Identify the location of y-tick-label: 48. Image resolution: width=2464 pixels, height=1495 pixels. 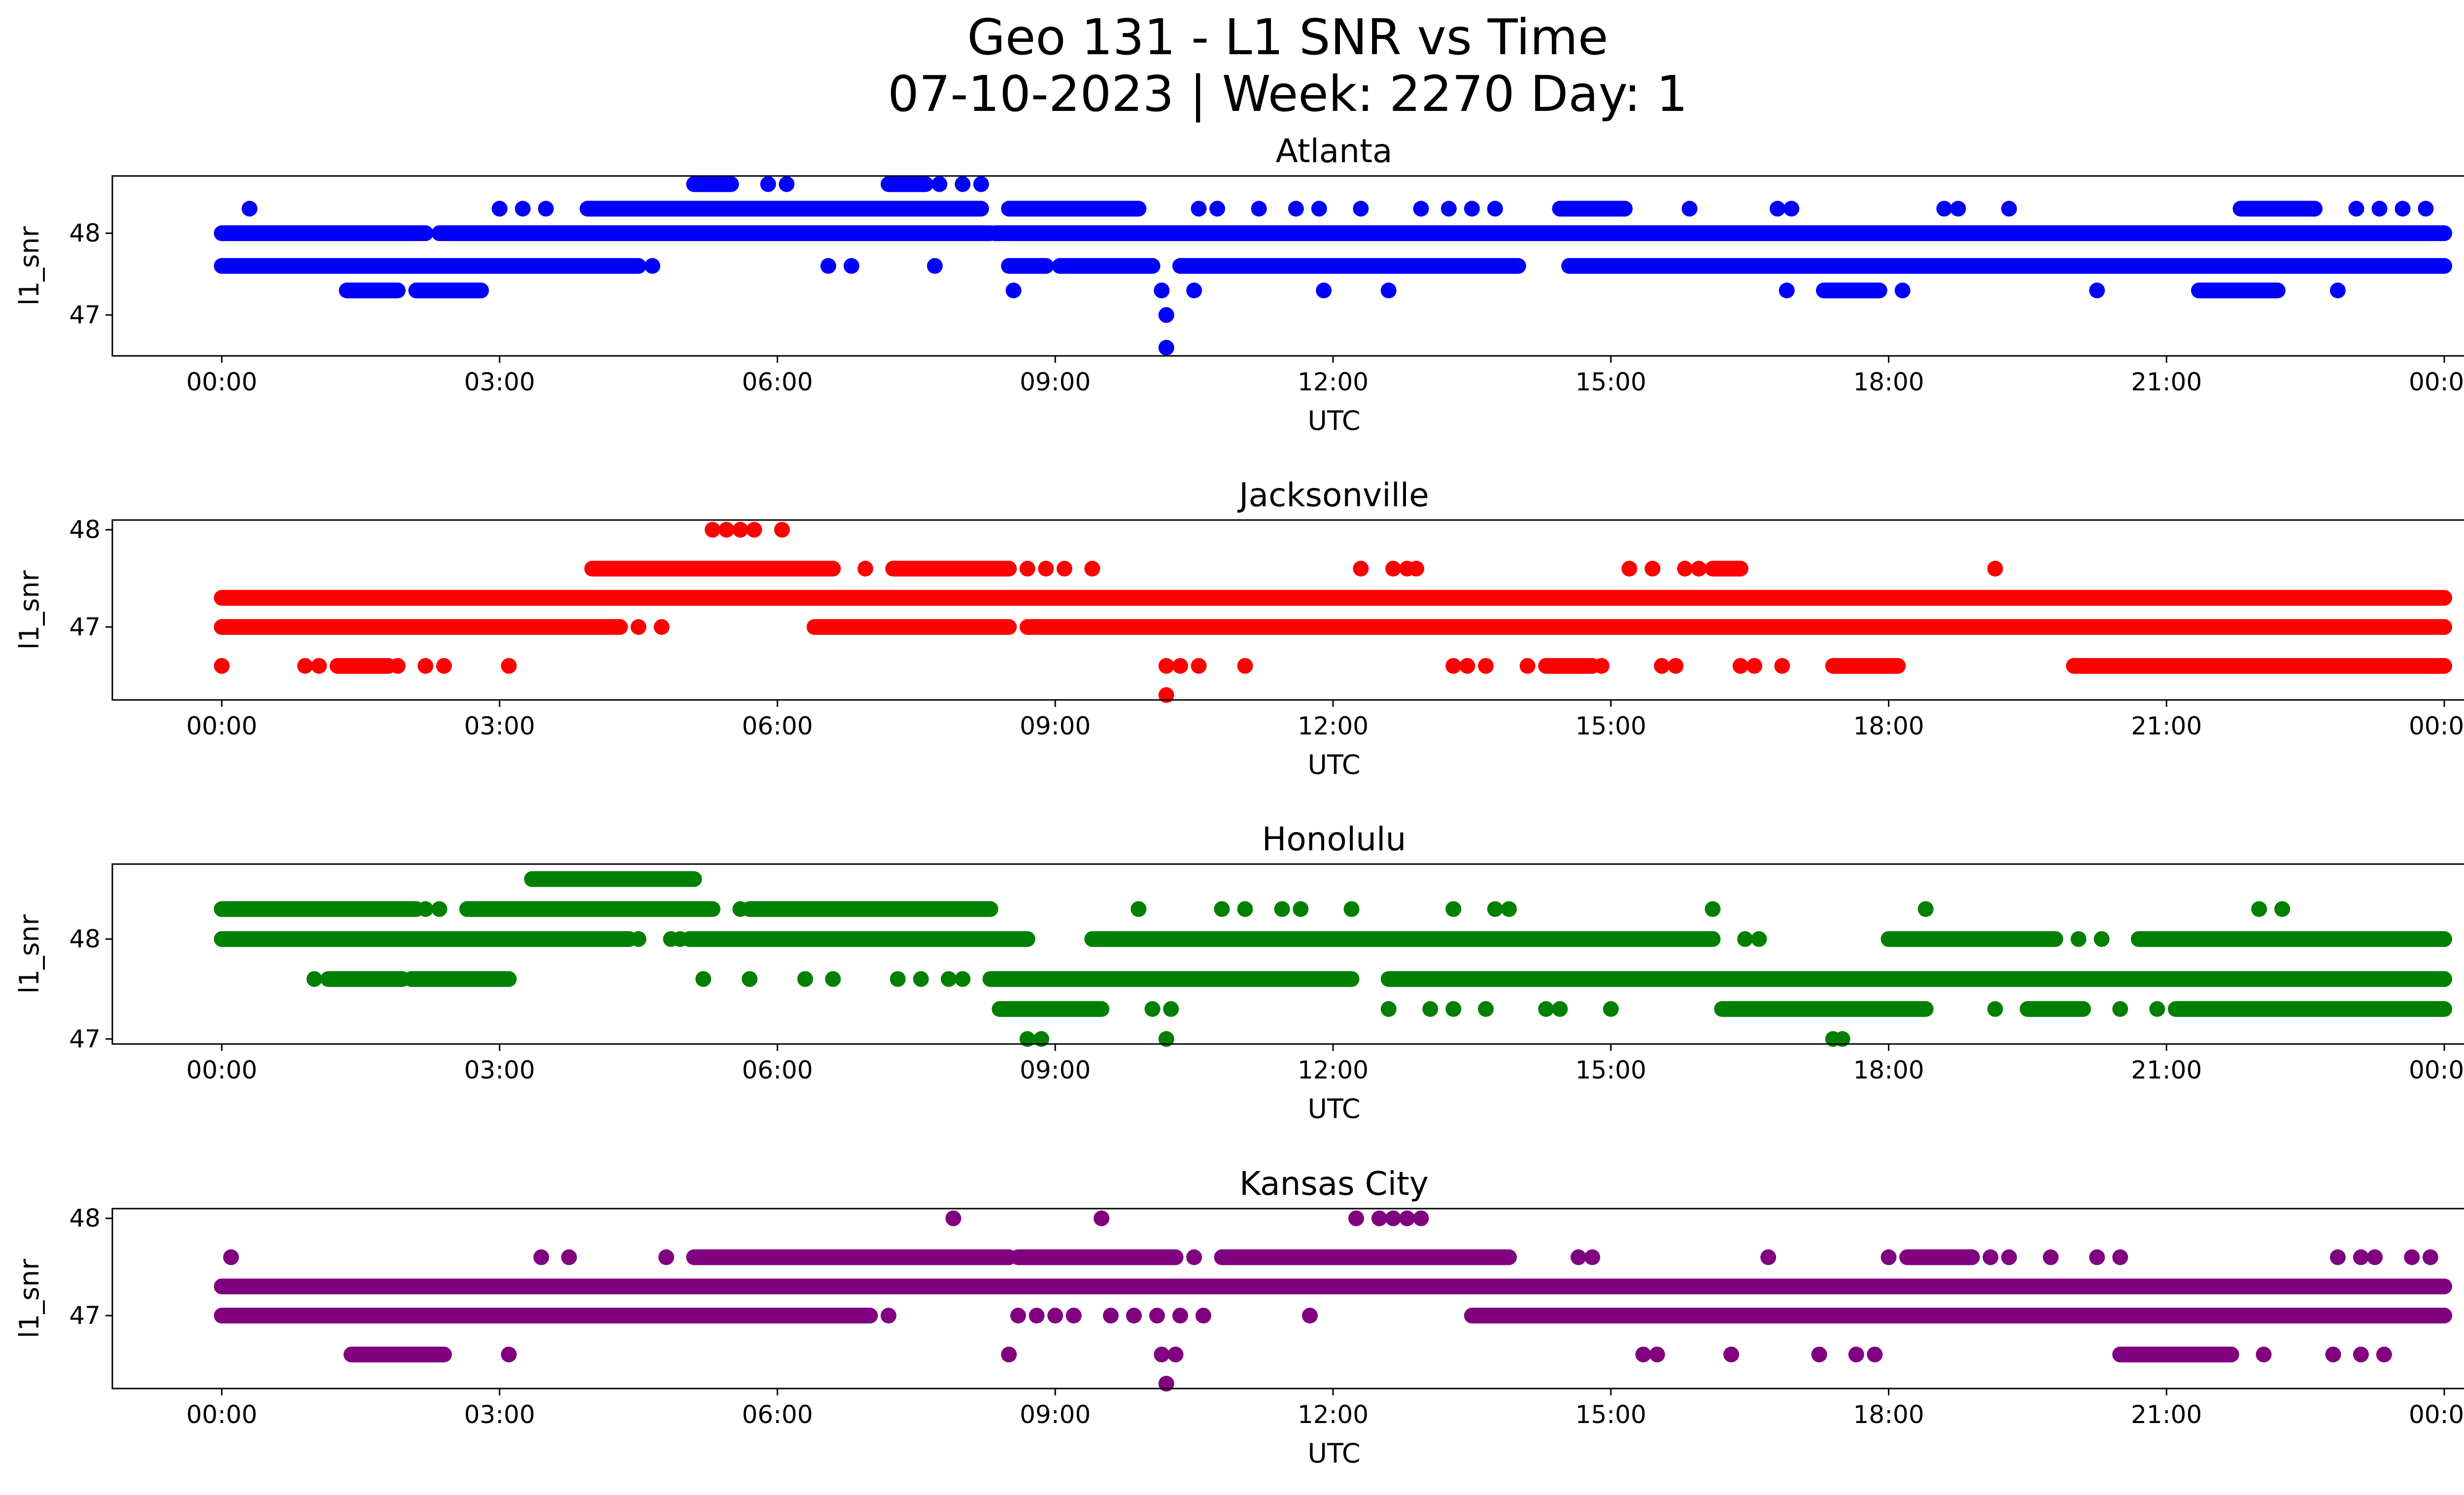
(85, 939).